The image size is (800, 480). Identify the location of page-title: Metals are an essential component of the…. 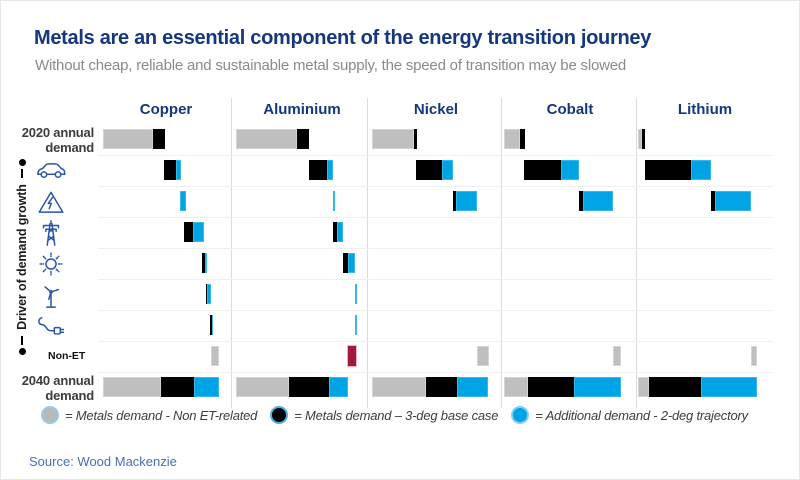
(343, 38).